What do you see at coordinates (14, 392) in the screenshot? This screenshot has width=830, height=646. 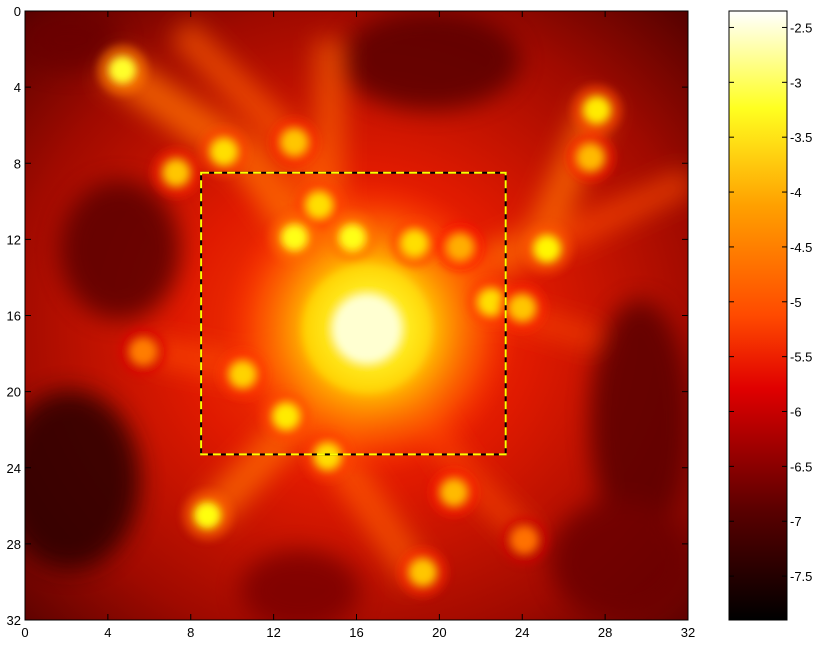 I see `y-tick-label: 20` at bounding box center [14, 392].